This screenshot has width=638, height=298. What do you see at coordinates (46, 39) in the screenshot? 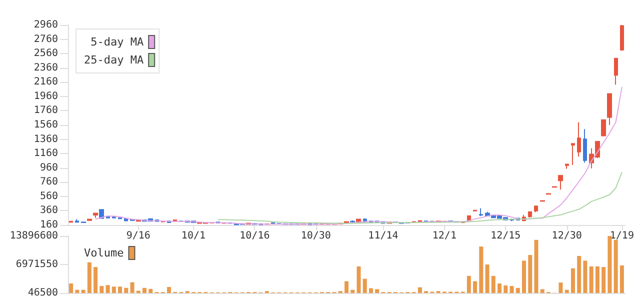
I see `y-tick-label: 2760` at bounding box center [46, 39].